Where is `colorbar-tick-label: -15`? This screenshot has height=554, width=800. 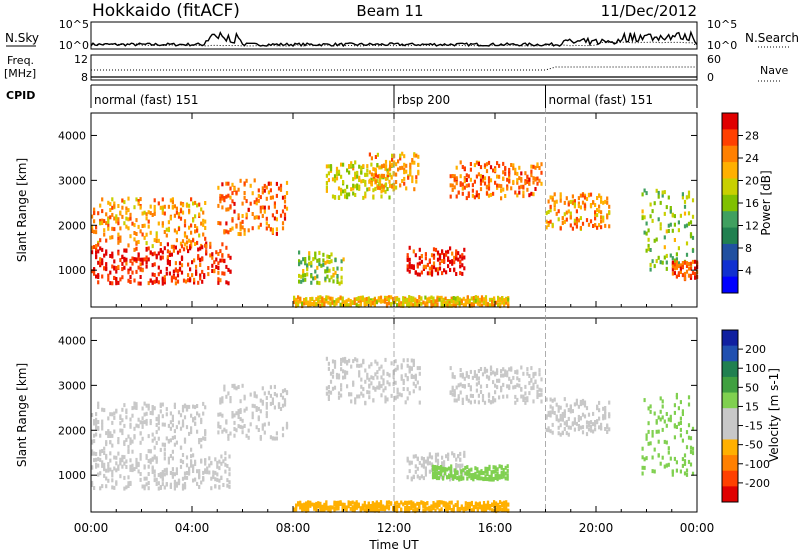
colorbar-tick-label: -15 is located at coordinates (754, 426).